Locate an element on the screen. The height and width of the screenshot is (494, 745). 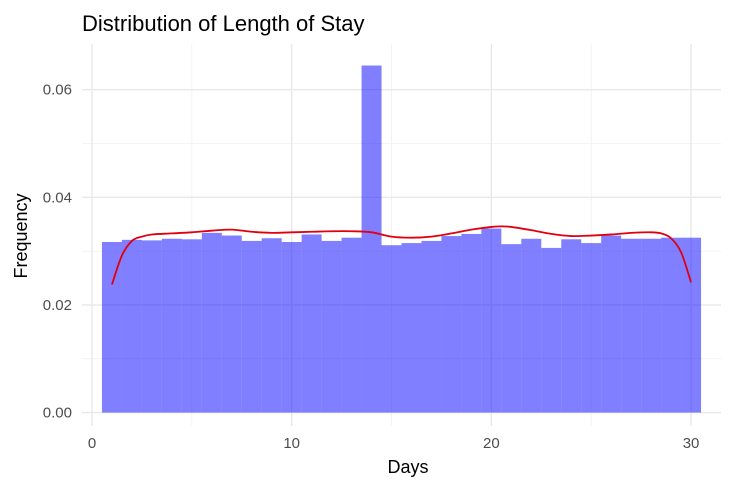
y-tick-label: 0.06 is located at coordinates (57, 90).